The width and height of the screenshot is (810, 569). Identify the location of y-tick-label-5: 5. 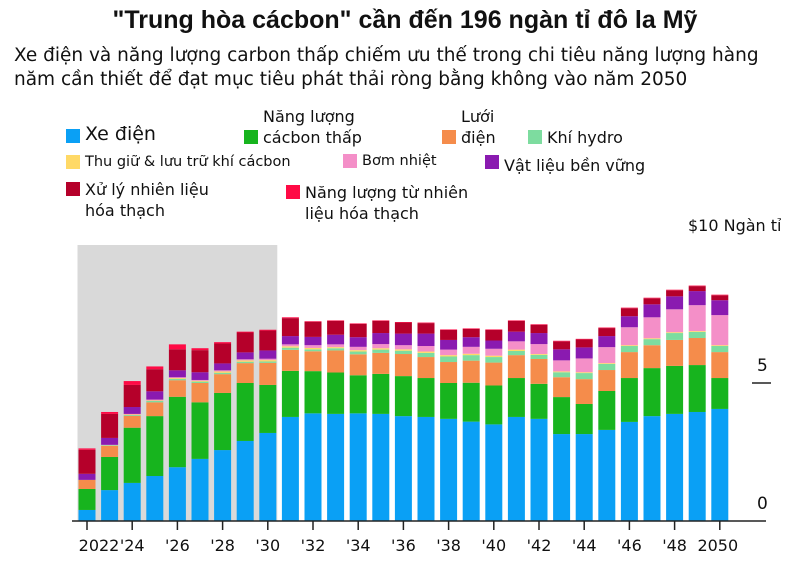
(762, 366).